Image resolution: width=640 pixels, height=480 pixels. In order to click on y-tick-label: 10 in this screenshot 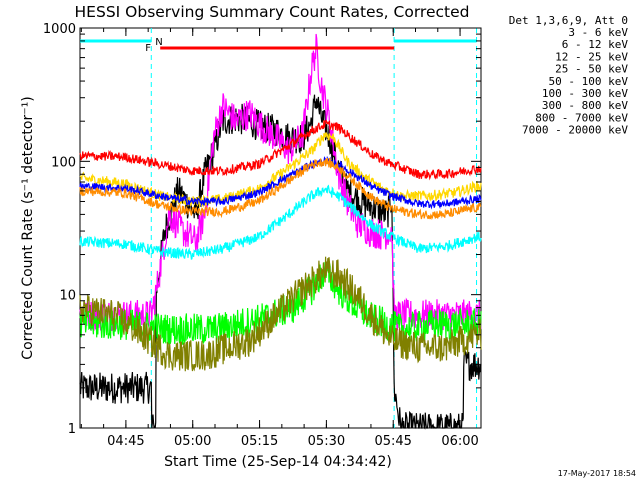, I will do `click(67, 296)`.